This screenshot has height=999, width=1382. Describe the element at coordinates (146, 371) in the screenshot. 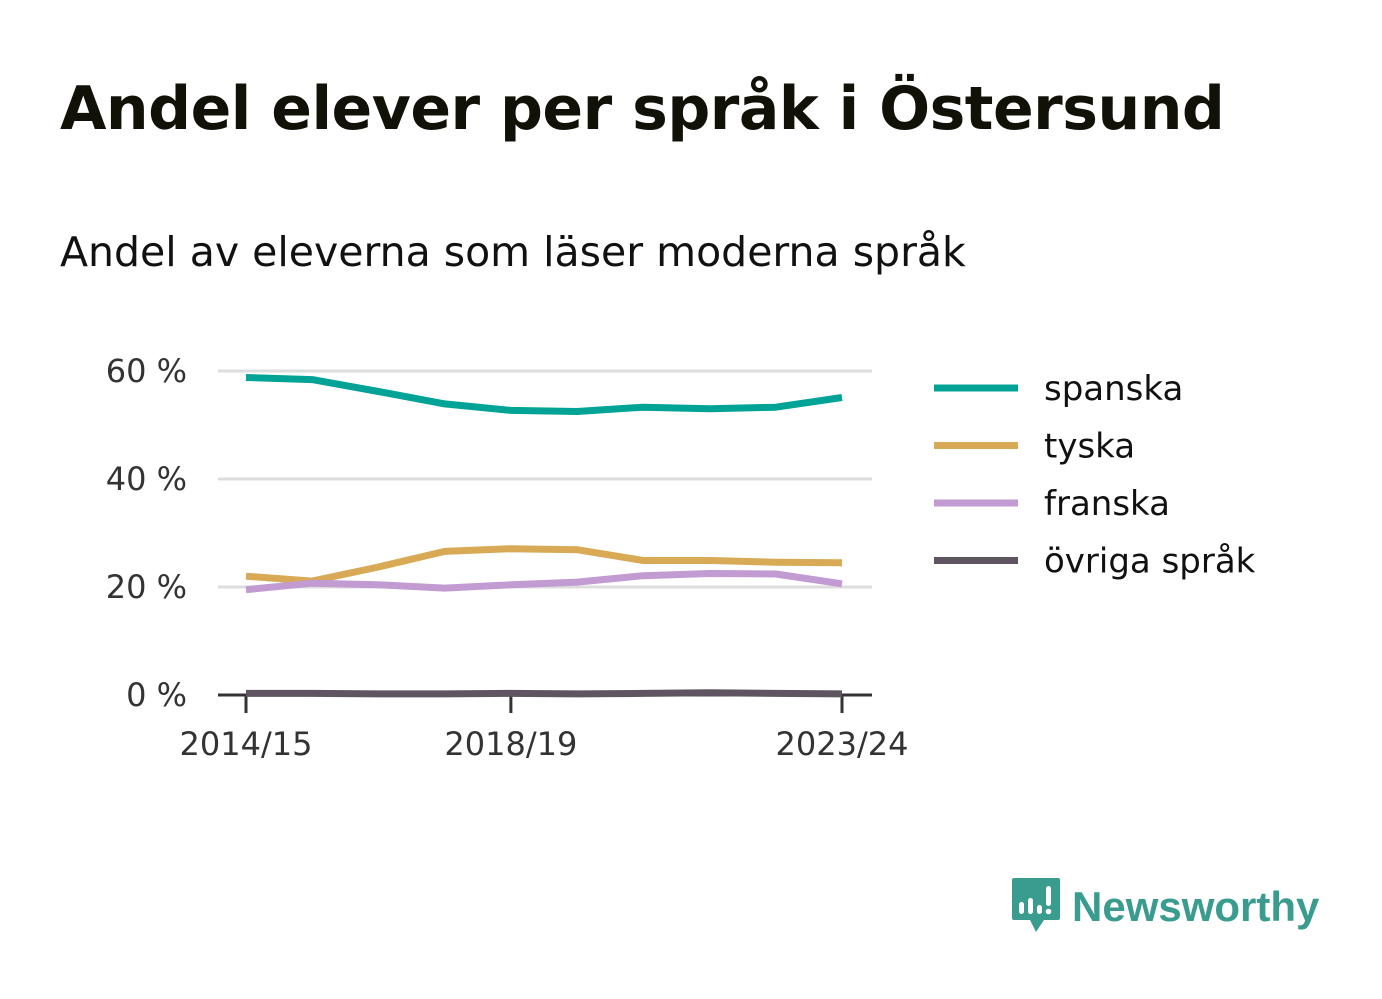

I see `y-tick-label: 60 %` at that location.